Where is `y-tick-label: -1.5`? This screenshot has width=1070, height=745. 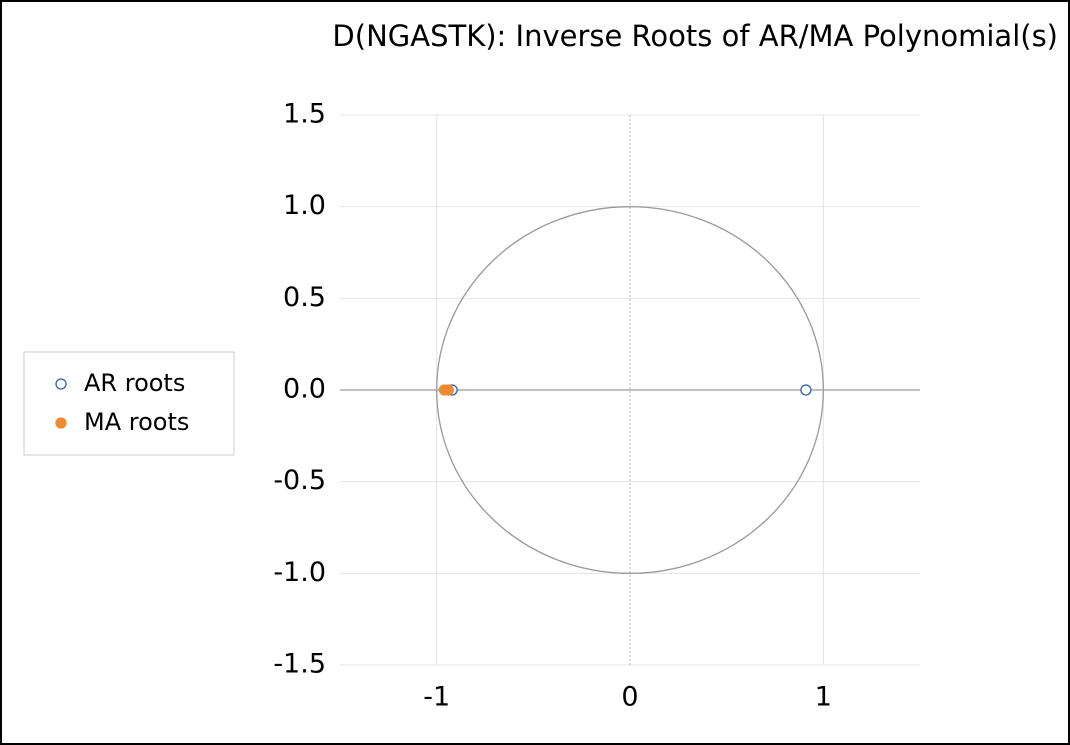
y-tick-label: -1.5 is located at coordinates (299, 664).